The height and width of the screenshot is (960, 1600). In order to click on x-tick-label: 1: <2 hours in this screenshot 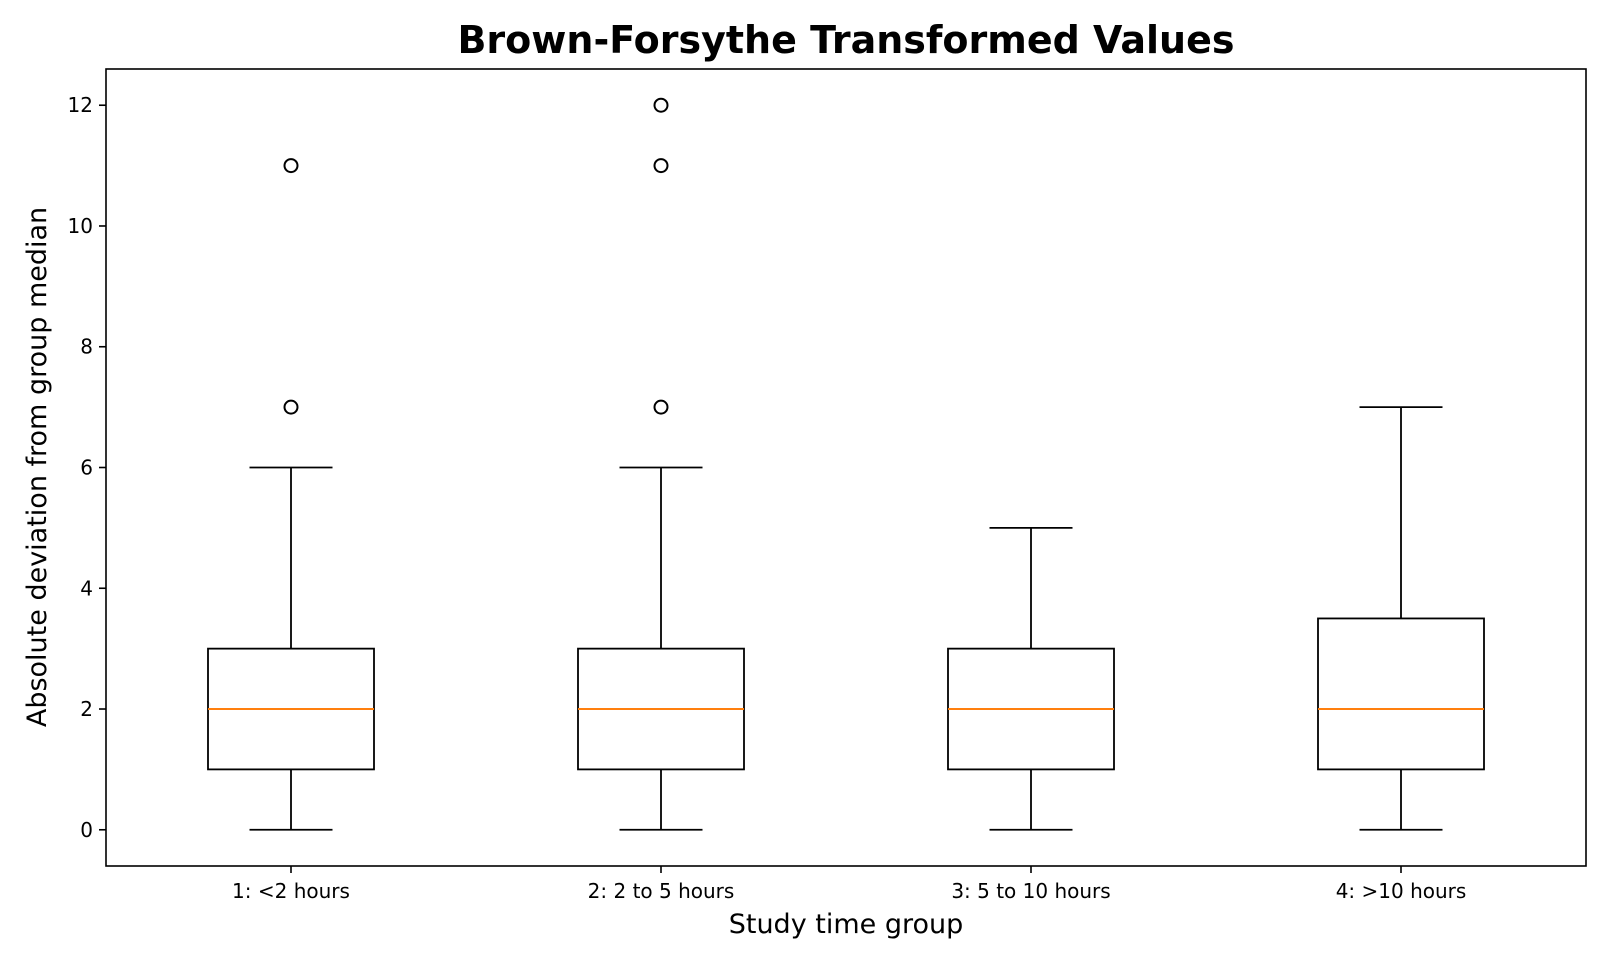, I will do `click(291, 891)`.